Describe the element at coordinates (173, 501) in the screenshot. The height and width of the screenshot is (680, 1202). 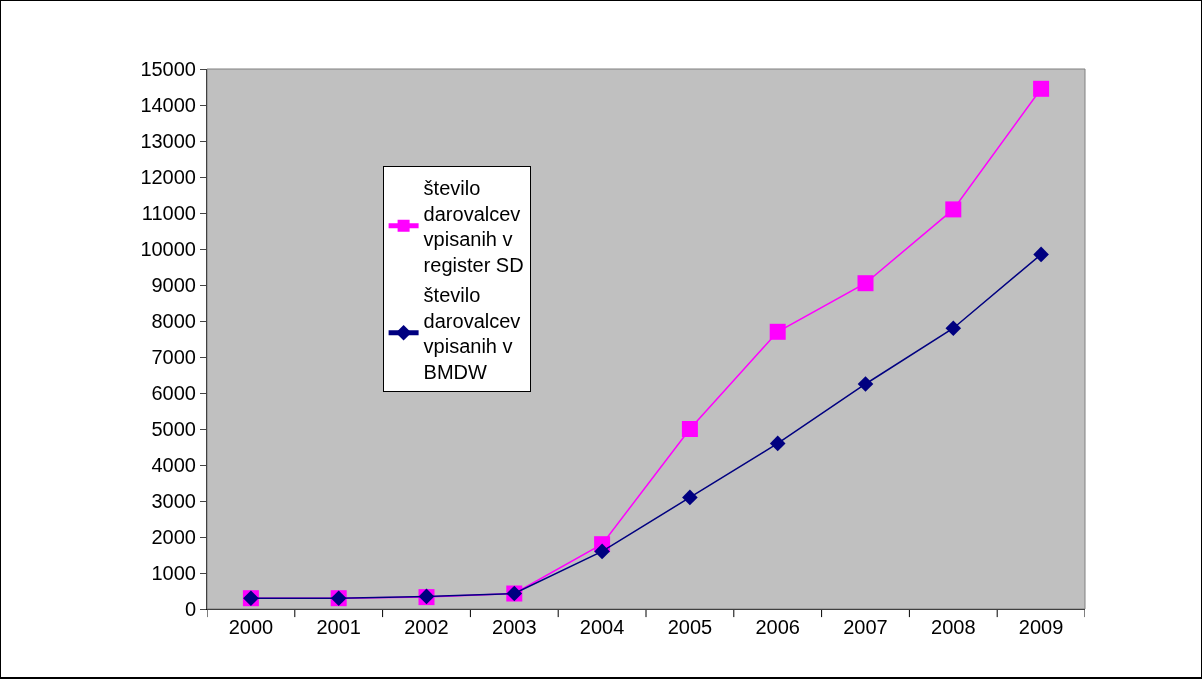
I see `y-tick-label: 3000` at that location.